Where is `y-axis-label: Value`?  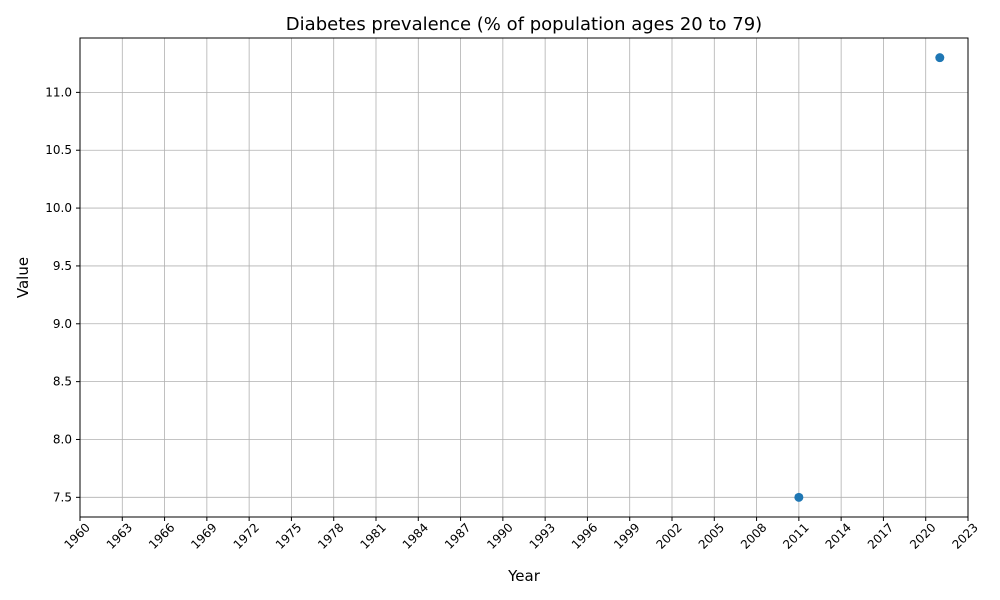
y-axis-label: Value is located at coordinates (23, 277).